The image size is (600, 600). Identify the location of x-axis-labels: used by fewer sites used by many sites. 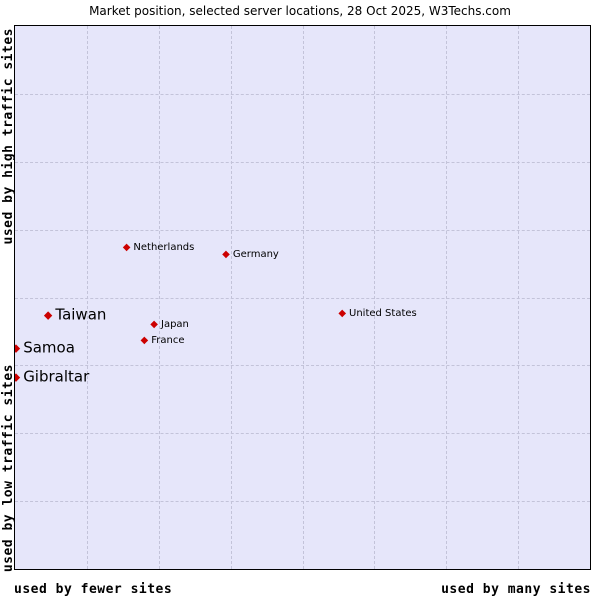
(302, 589).